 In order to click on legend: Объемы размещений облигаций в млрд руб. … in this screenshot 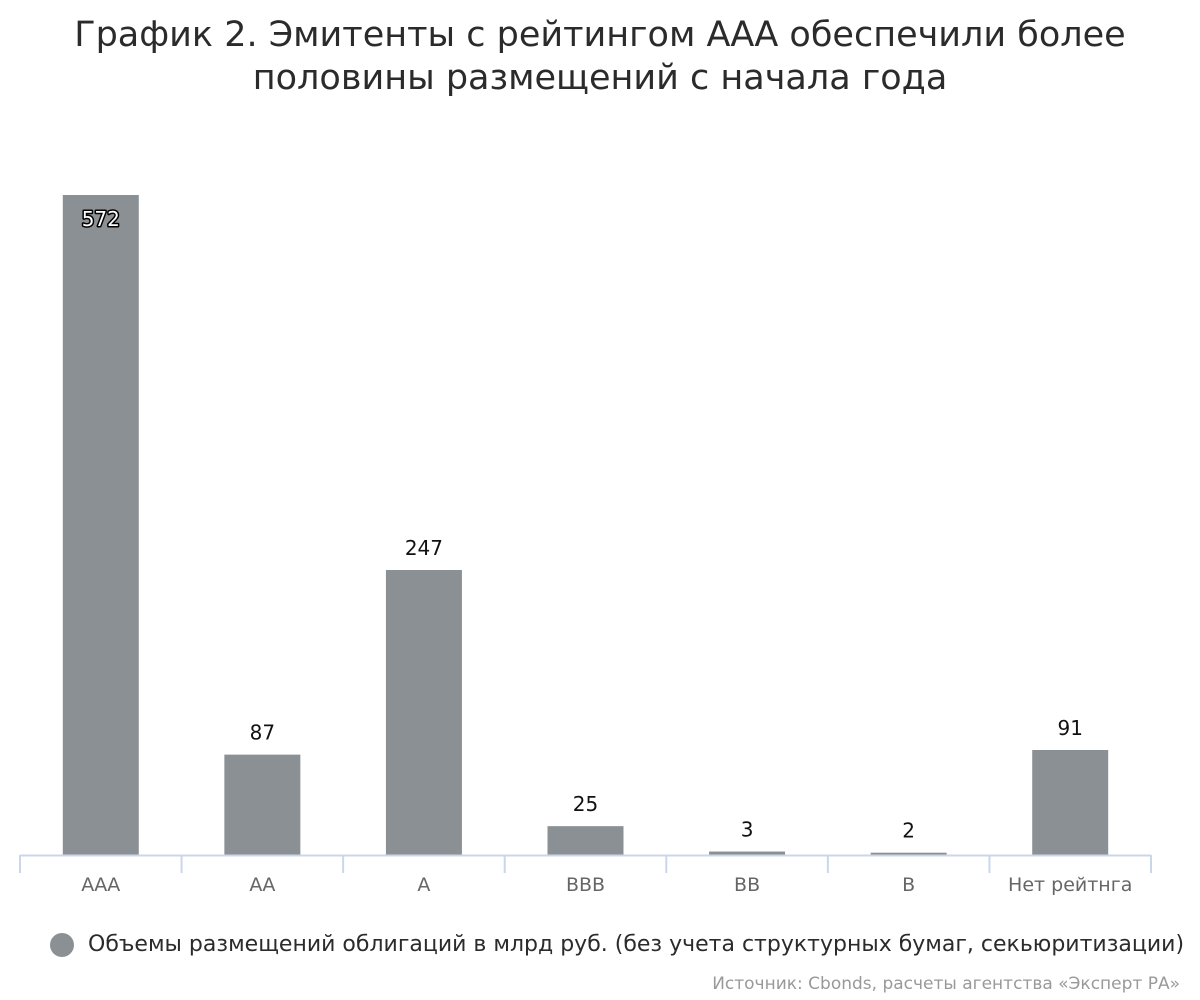, I will do `click(625, 948)`.